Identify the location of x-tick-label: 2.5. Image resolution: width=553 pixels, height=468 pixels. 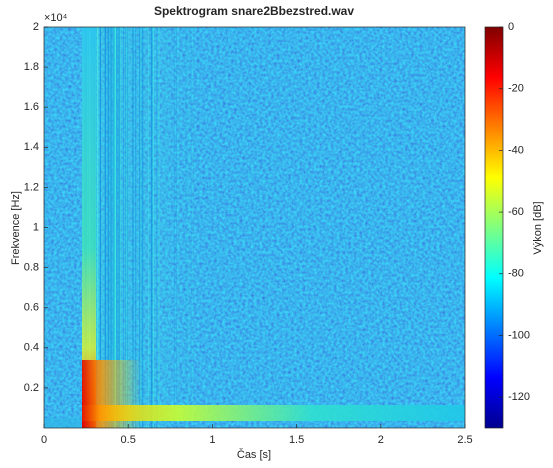
(464, 440).